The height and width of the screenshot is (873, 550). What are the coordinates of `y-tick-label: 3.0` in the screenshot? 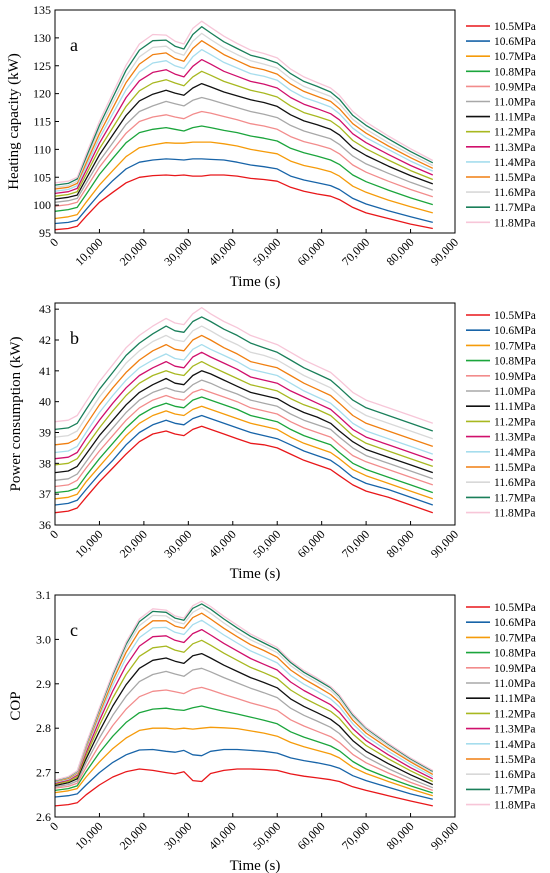 It's located at (43, 639).